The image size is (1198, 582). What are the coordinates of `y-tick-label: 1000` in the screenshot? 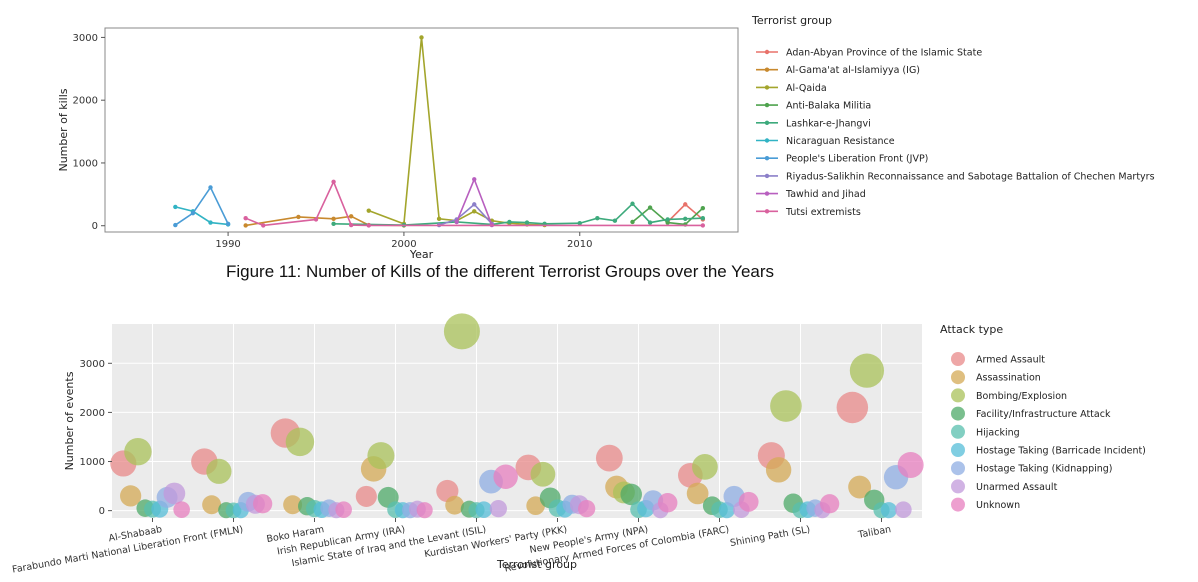 It's located at (92, 462).